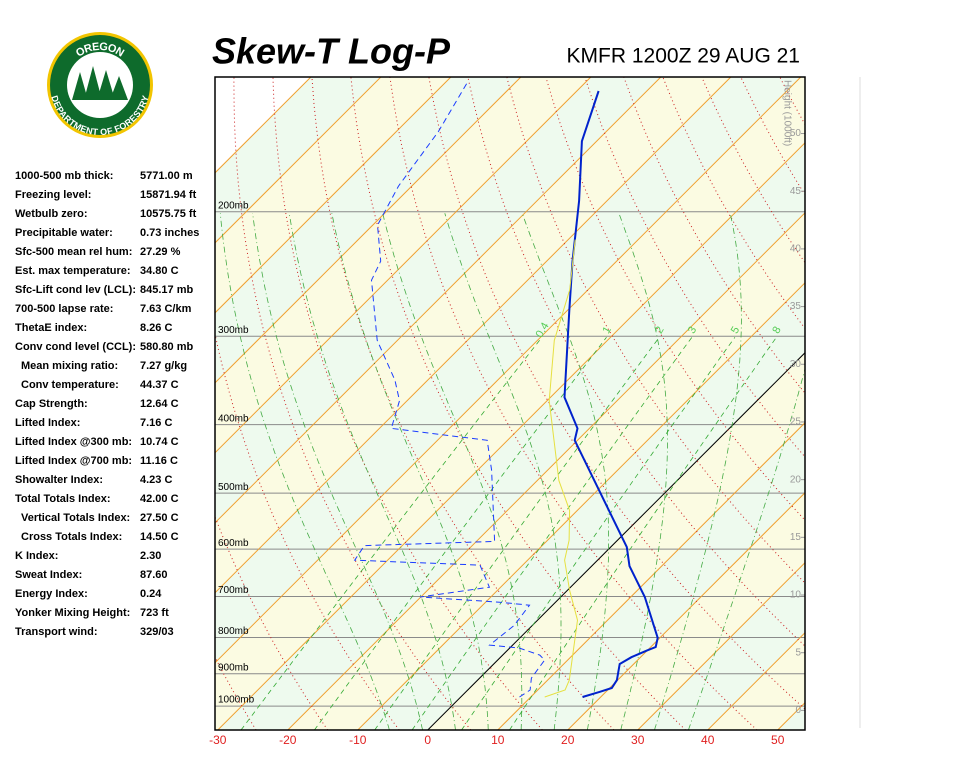 This screenshot has height=768, width=960. What do you see at coordinates (796, 249) in the screenshot?
I see `height-tick-label: 40` at bounding box center [796, 249].